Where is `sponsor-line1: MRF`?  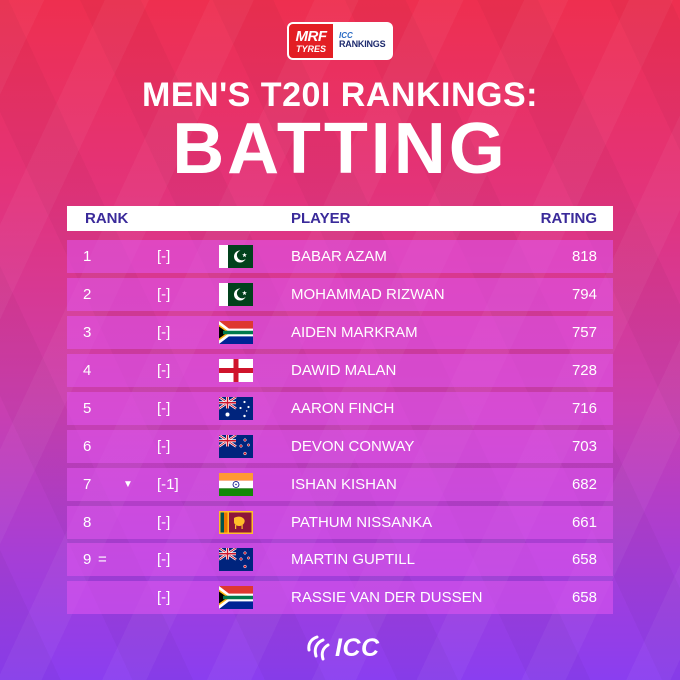 sponsor-line1: MRF is located at coordinates (311, 36).